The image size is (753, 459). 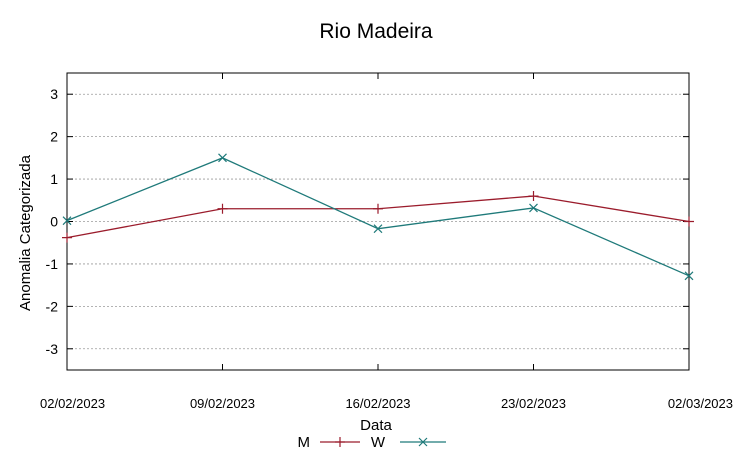 I want to click on y-tick-label: -3, so click(x=52, y=349).